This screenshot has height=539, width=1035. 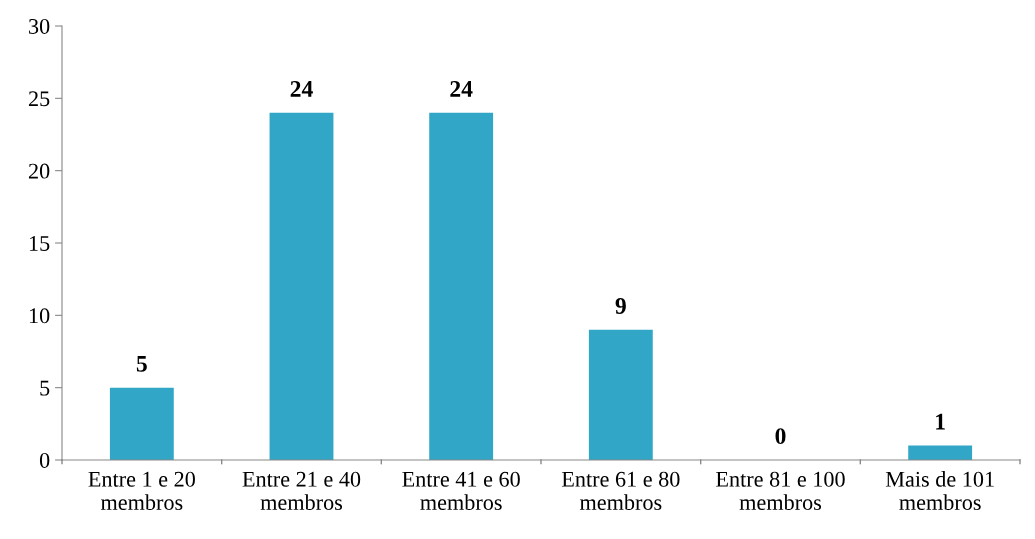 What do you see at coordinates (39, 99) in the screenshot?
I see `y-tick-label: 25` at bounding box center [39, 99].